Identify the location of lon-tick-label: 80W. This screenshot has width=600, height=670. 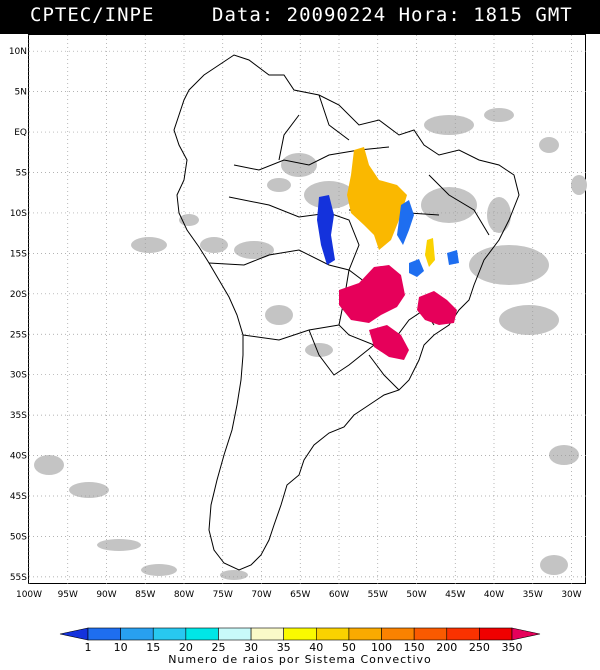
(184, 595).